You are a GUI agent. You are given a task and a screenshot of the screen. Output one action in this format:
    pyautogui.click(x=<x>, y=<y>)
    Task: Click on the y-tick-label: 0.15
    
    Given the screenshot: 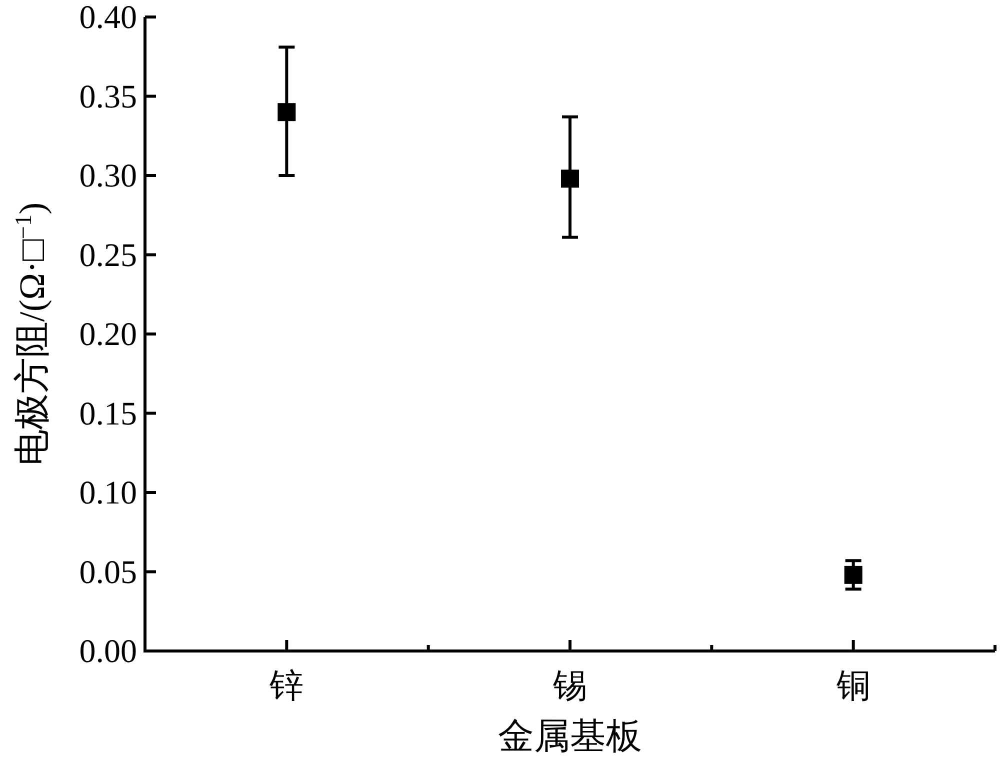 What is the action you would take?
    pyautogui.click(x=108, y=414)
    